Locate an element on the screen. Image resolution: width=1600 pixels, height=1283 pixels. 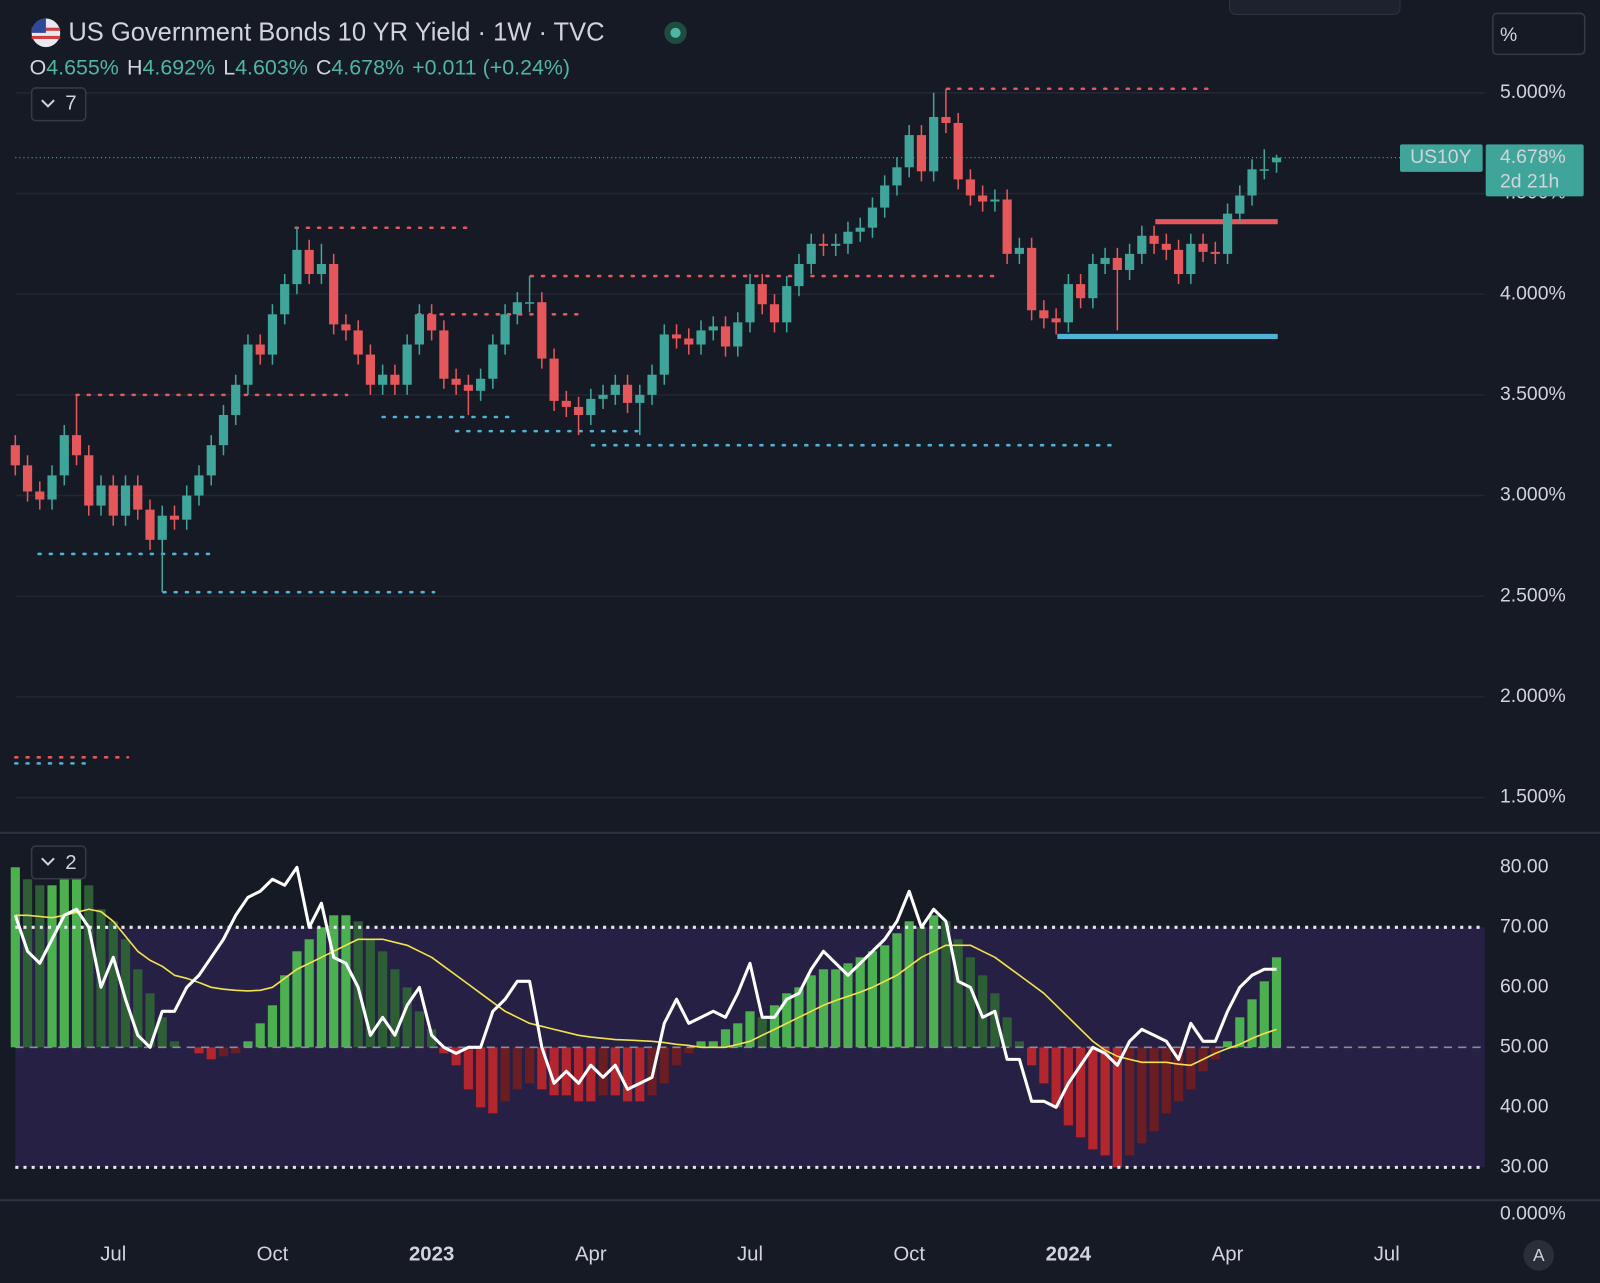
top-toolbar is located at coordinates (1315, 7).